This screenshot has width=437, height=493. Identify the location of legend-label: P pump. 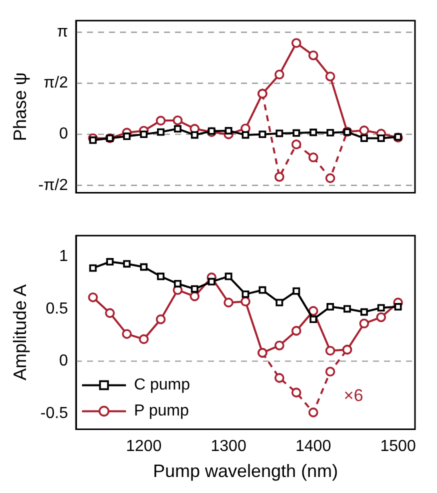
(161, 411).